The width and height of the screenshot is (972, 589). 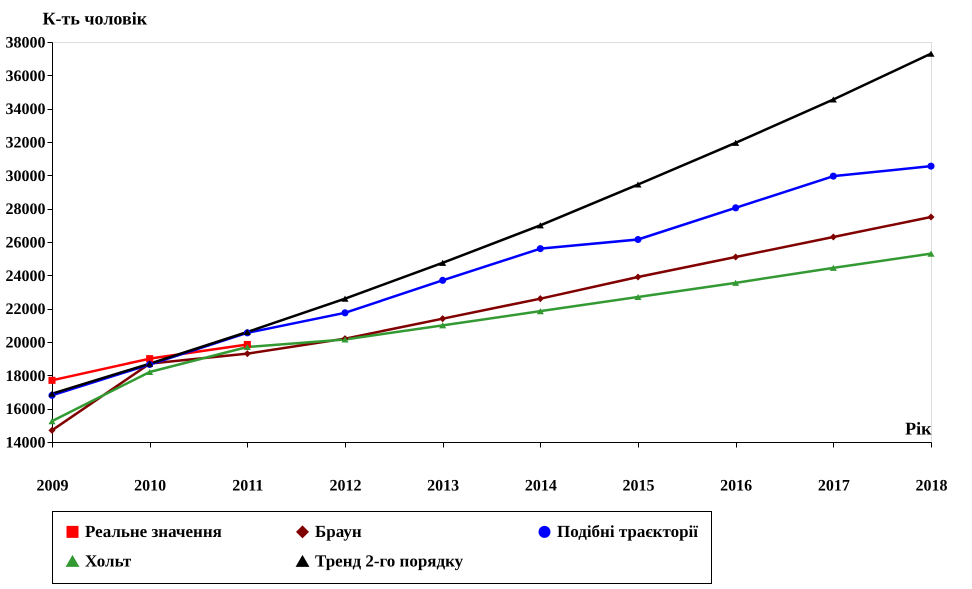 I want to click on y-tick-label: 38000, so click(x=26, y=43).